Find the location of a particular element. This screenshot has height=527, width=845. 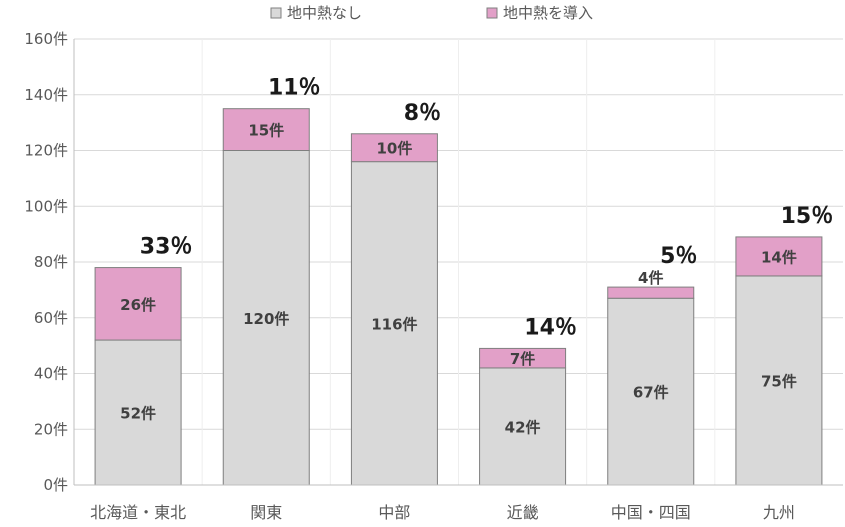

percentage-label: 15％ is located at coordinates (807, 216).